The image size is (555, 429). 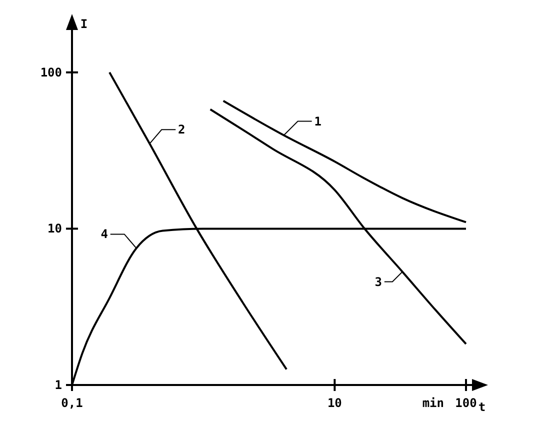 What do you see at coordinates (84, 24) in the screenshot?
I see `y-axis-title: I` at bounding box center [84, 24].